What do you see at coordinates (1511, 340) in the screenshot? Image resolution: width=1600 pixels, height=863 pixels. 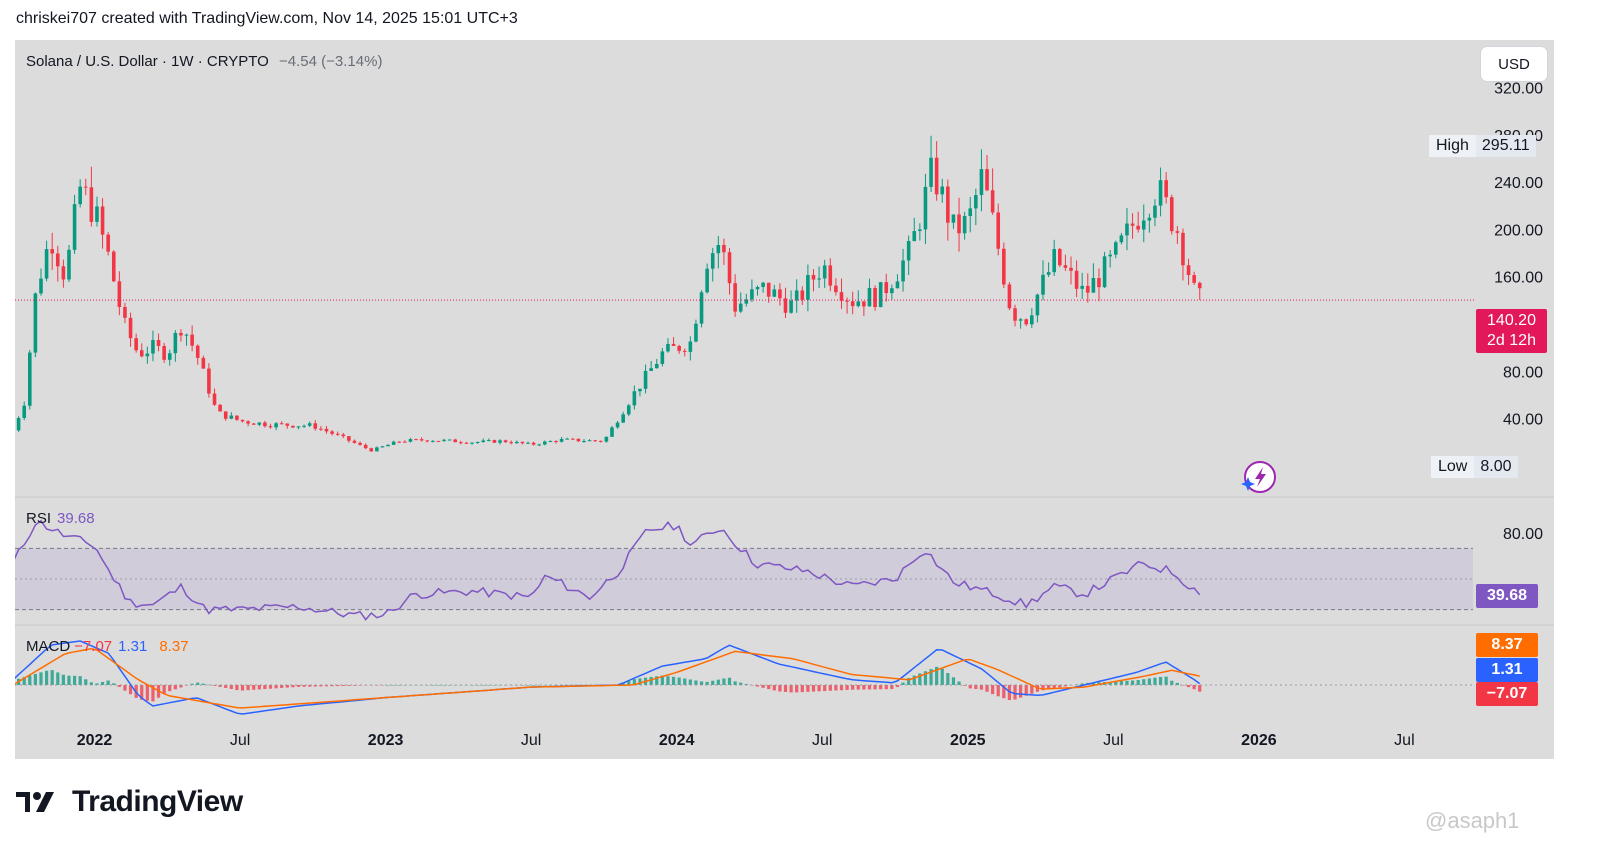 I see `bar-countdown: 2d 12h` at bounding box center [1511, 340].